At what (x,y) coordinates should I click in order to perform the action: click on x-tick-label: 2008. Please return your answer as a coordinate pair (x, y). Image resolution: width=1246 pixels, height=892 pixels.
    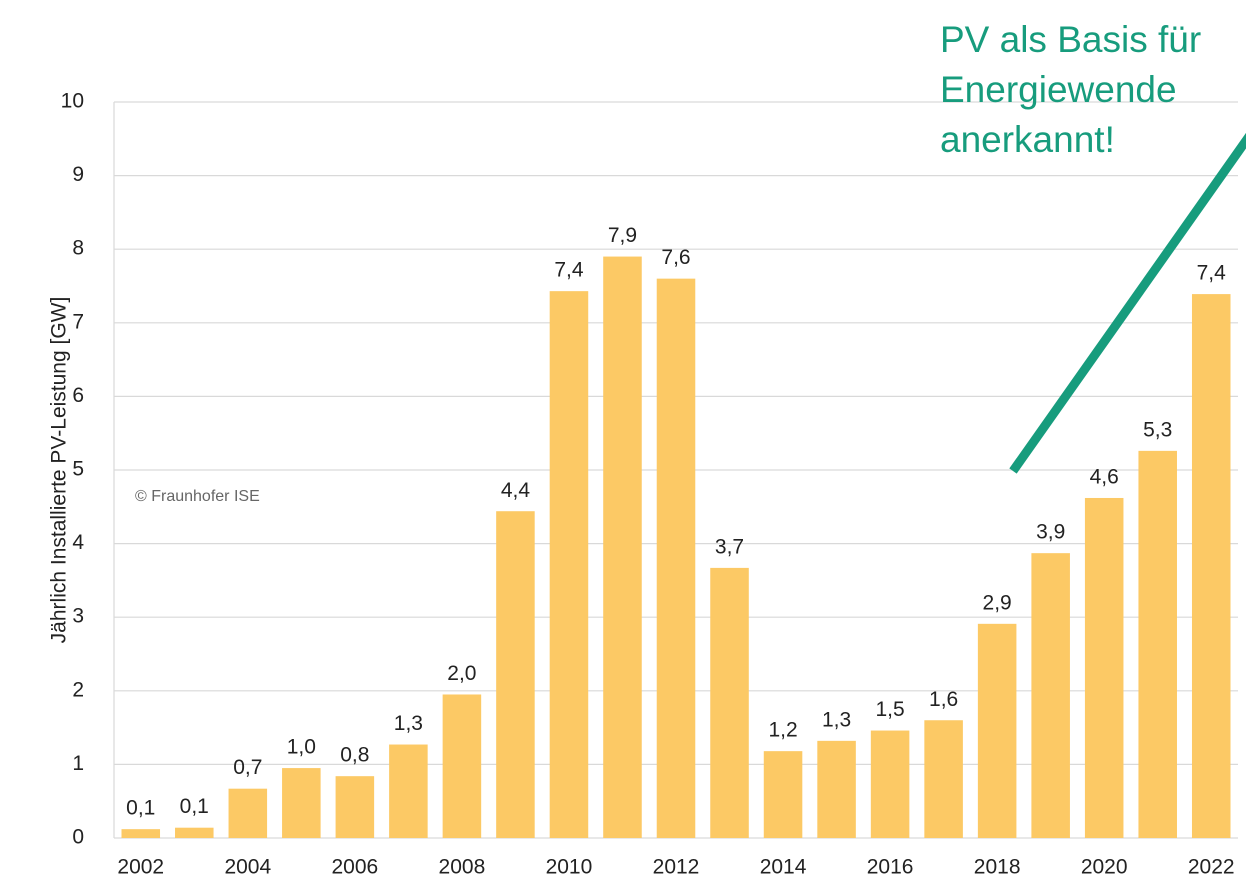
    Looking at the image, I should click on (462, 867).